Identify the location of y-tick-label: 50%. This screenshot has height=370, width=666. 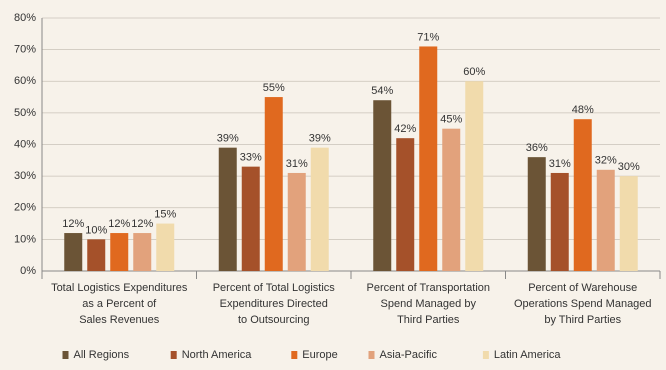
(25, 113).